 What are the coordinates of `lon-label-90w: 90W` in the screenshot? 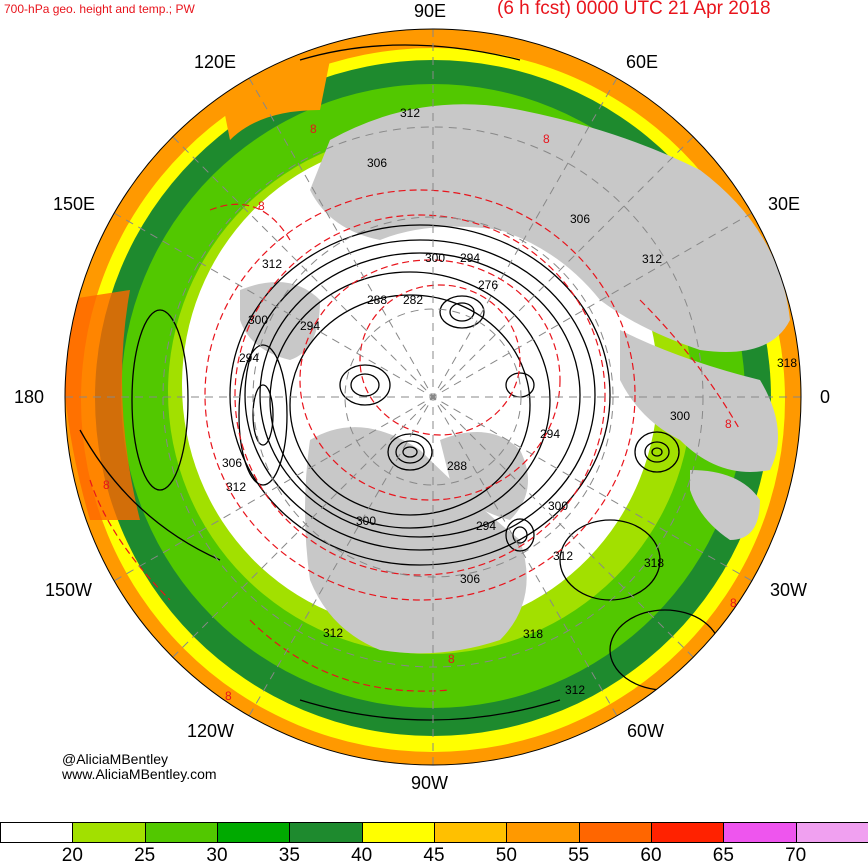 It's located at (430, 783).